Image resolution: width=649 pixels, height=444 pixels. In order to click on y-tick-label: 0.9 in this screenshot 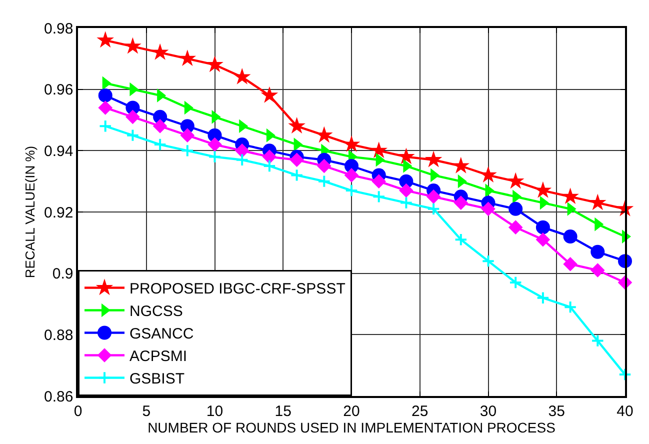, I will do `click(63, 274)`.